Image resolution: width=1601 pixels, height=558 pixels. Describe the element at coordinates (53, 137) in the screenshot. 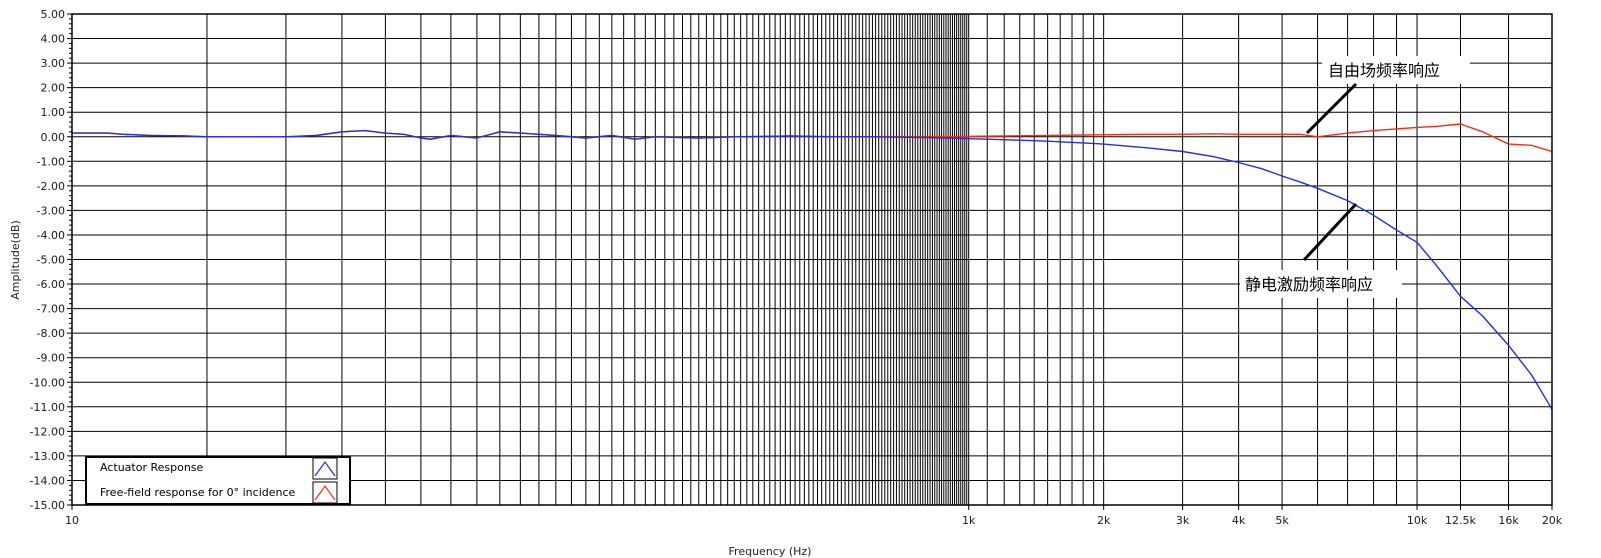

I see `y-tick-label: 0.00` at that location.